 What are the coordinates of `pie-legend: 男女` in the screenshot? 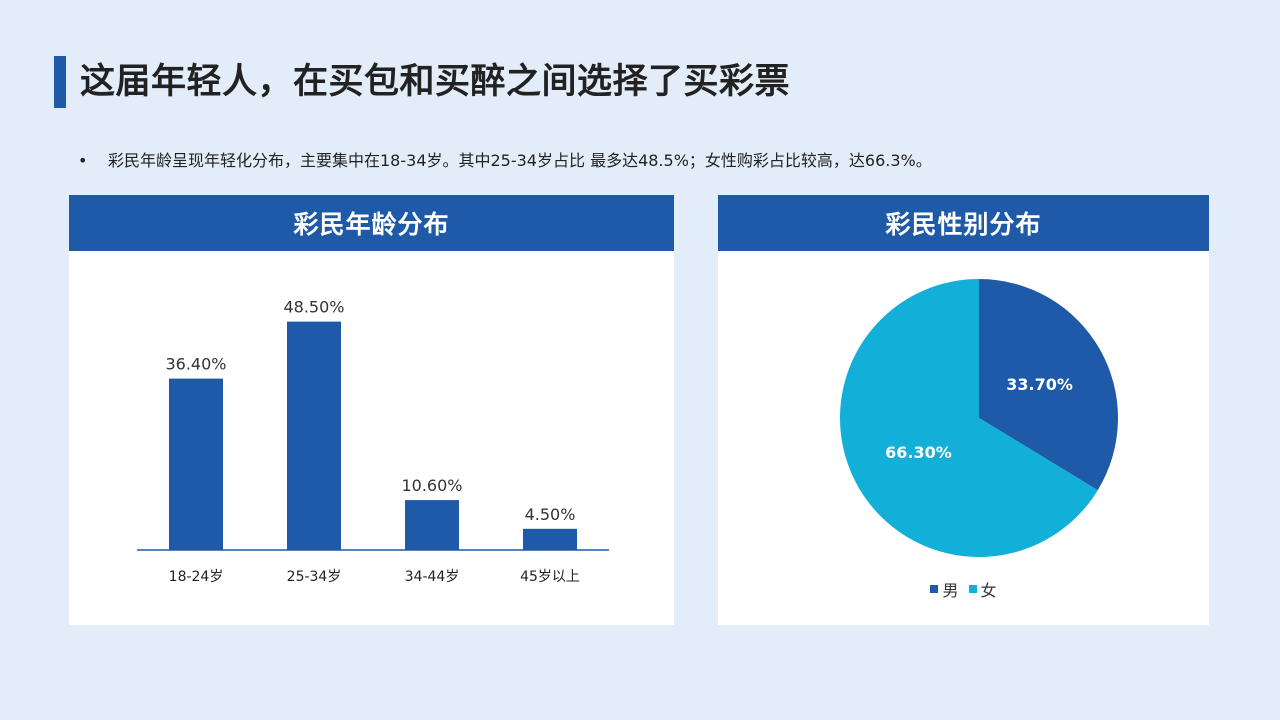 It's located at (963, 589).